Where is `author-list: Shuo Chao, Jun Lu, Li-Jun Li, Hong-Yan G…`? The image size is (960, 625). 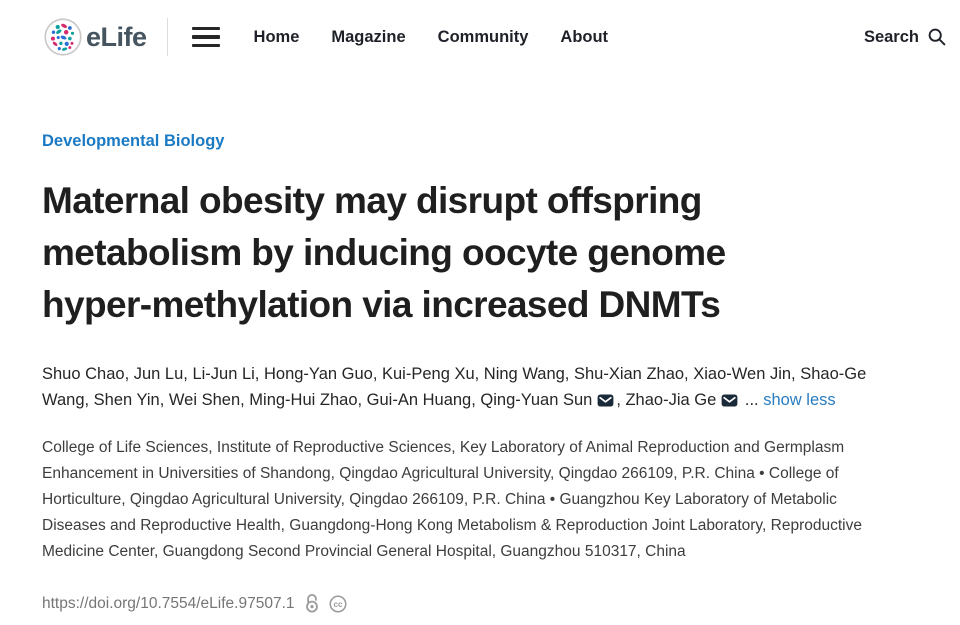
author-list: Shuo Chao, Jun Lu, Li-Jun Li, Hong-Yan G… is located at coordinates (468, 387).